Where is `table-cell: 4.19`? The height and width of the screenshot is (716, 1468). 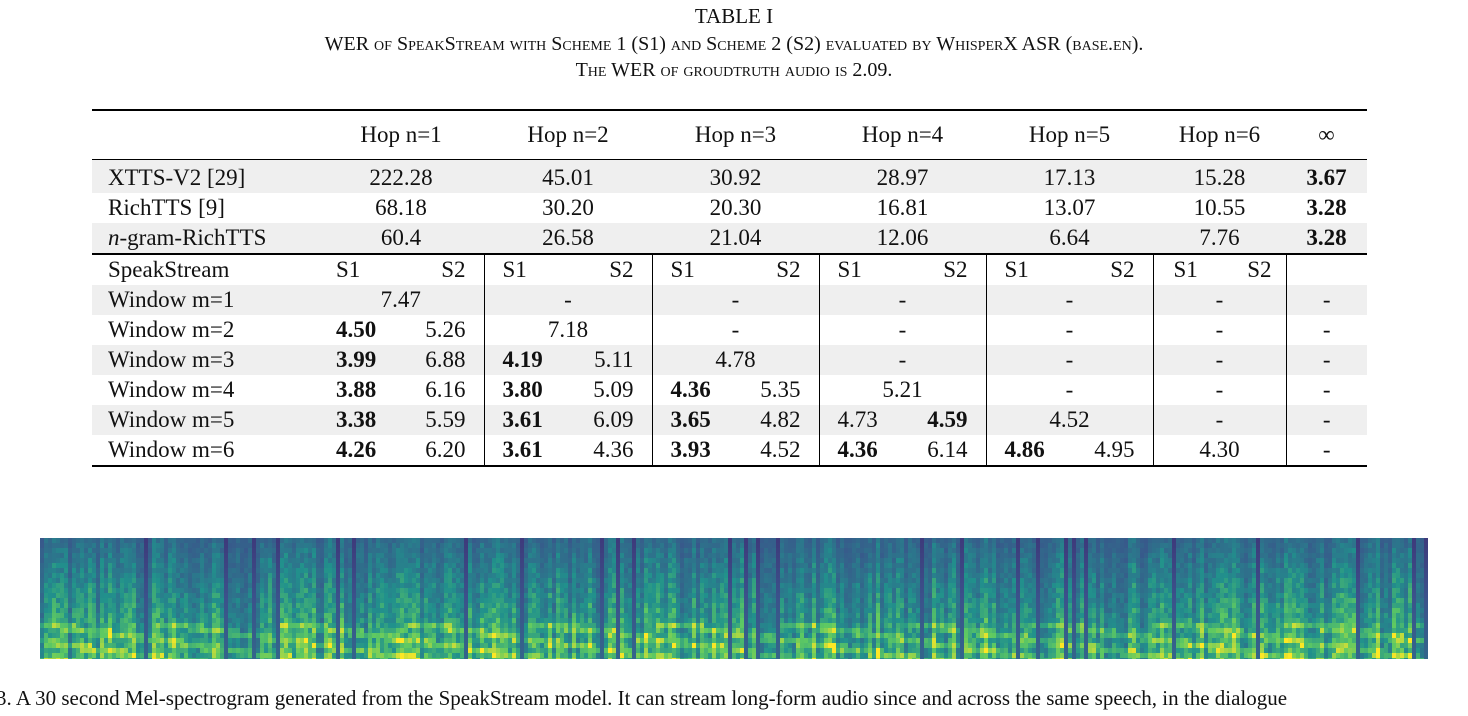
table-cell: 4.19 is located at coordinates (526, 360).